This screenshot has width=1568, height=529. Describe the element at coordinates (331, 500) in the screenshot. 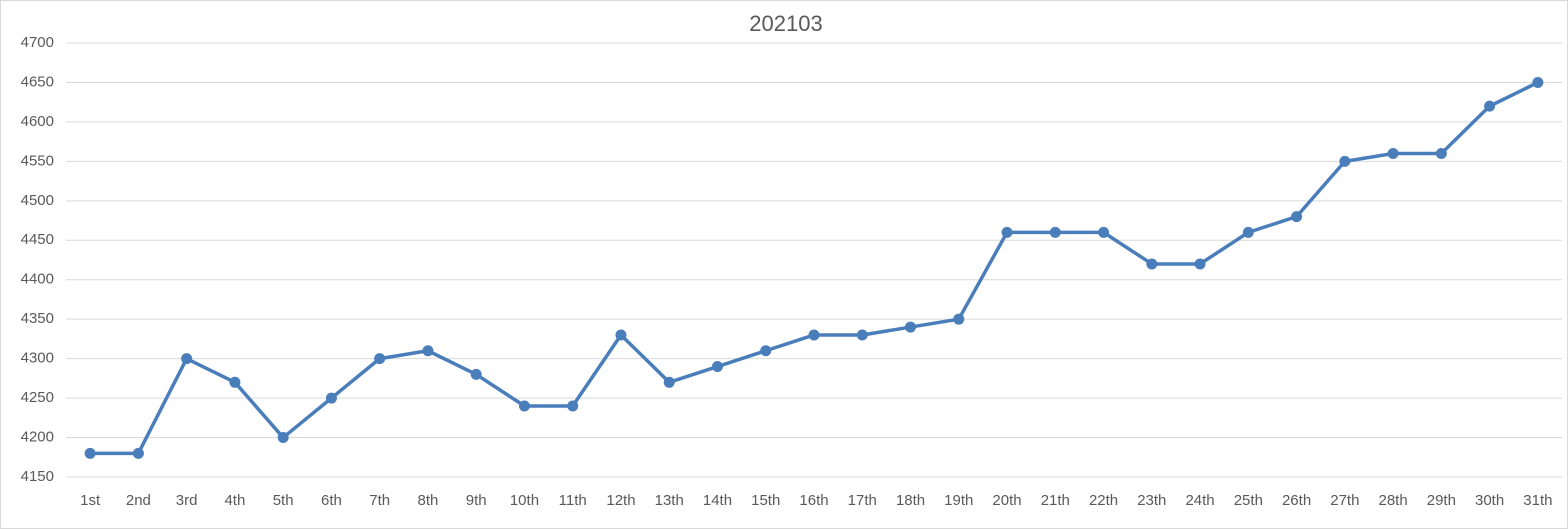

I see `x-tick-label: 6th` at that location.